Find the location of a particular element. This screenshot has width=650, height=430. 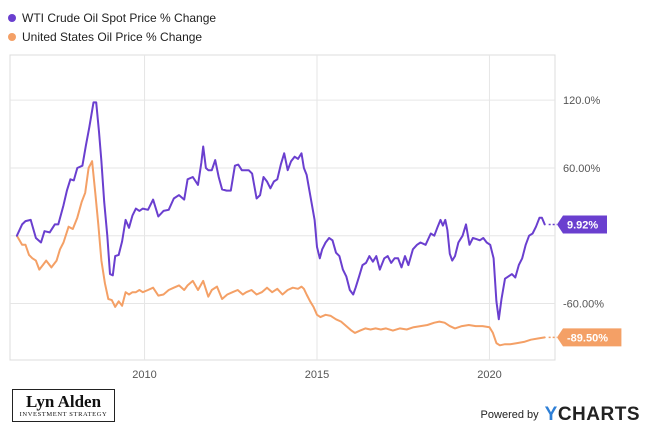

y-axis: 120.0% 60.00% -60.00% is located at coordinates (583, 202).